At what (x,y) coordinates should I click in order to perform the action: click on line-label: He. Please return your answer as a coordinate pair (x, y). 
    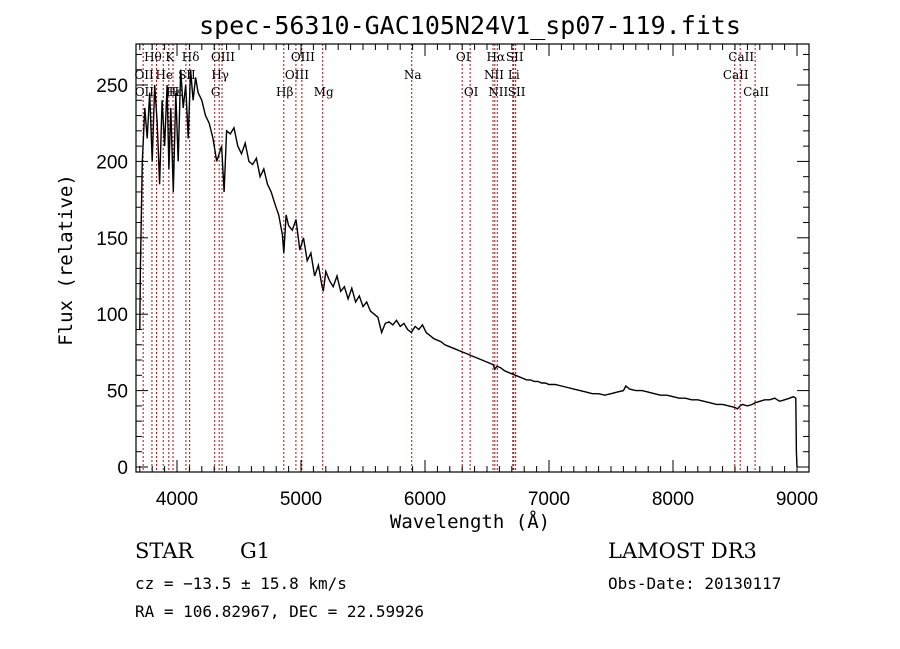
    Looking at the image, I should click on (164, 75).